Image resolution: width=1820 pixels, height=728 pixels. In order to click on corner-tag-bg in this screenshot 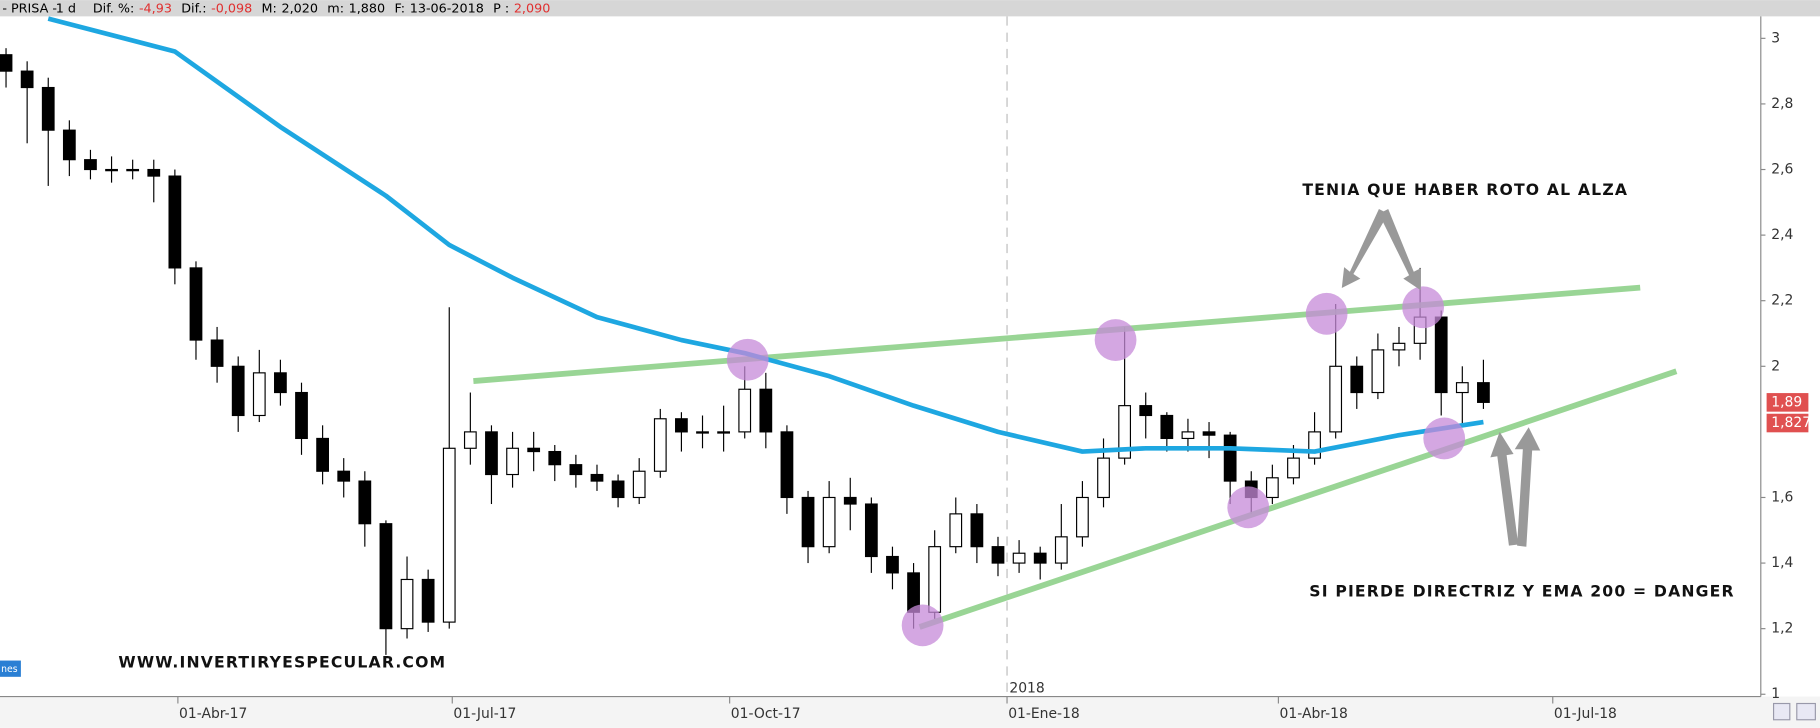, I will do `click(10, 668)`.